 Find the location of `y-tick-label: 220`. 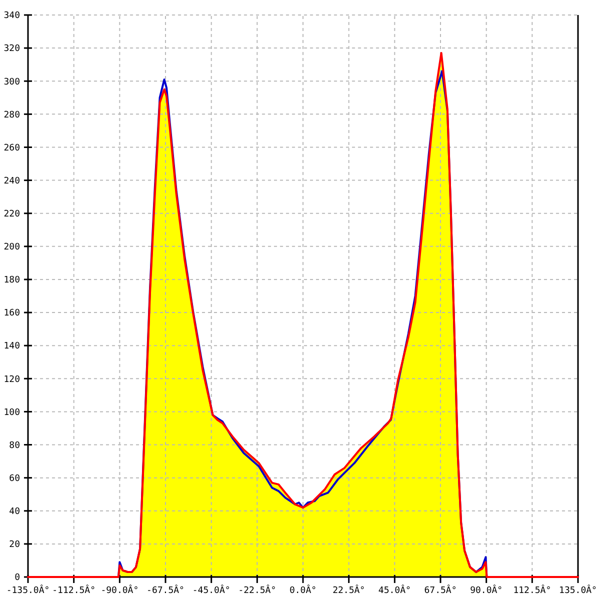

y-tick-label: 220 is located at coordinates (12, 215).